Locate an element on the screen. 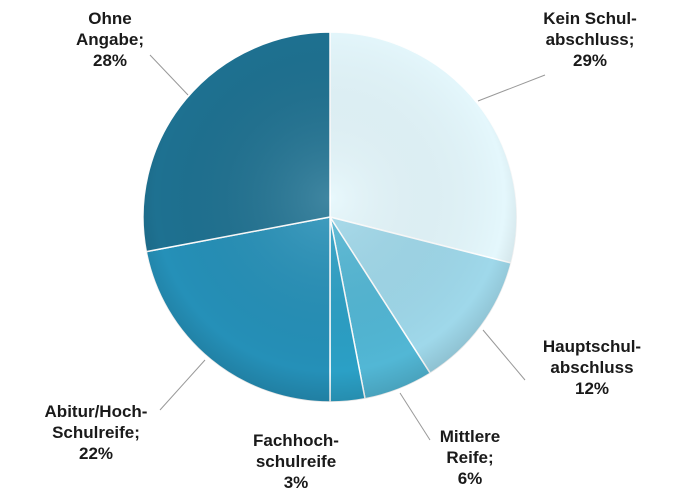 This screenshot has height=498, width=675. label-line: abschluss; is located at coordinates (590, 39).